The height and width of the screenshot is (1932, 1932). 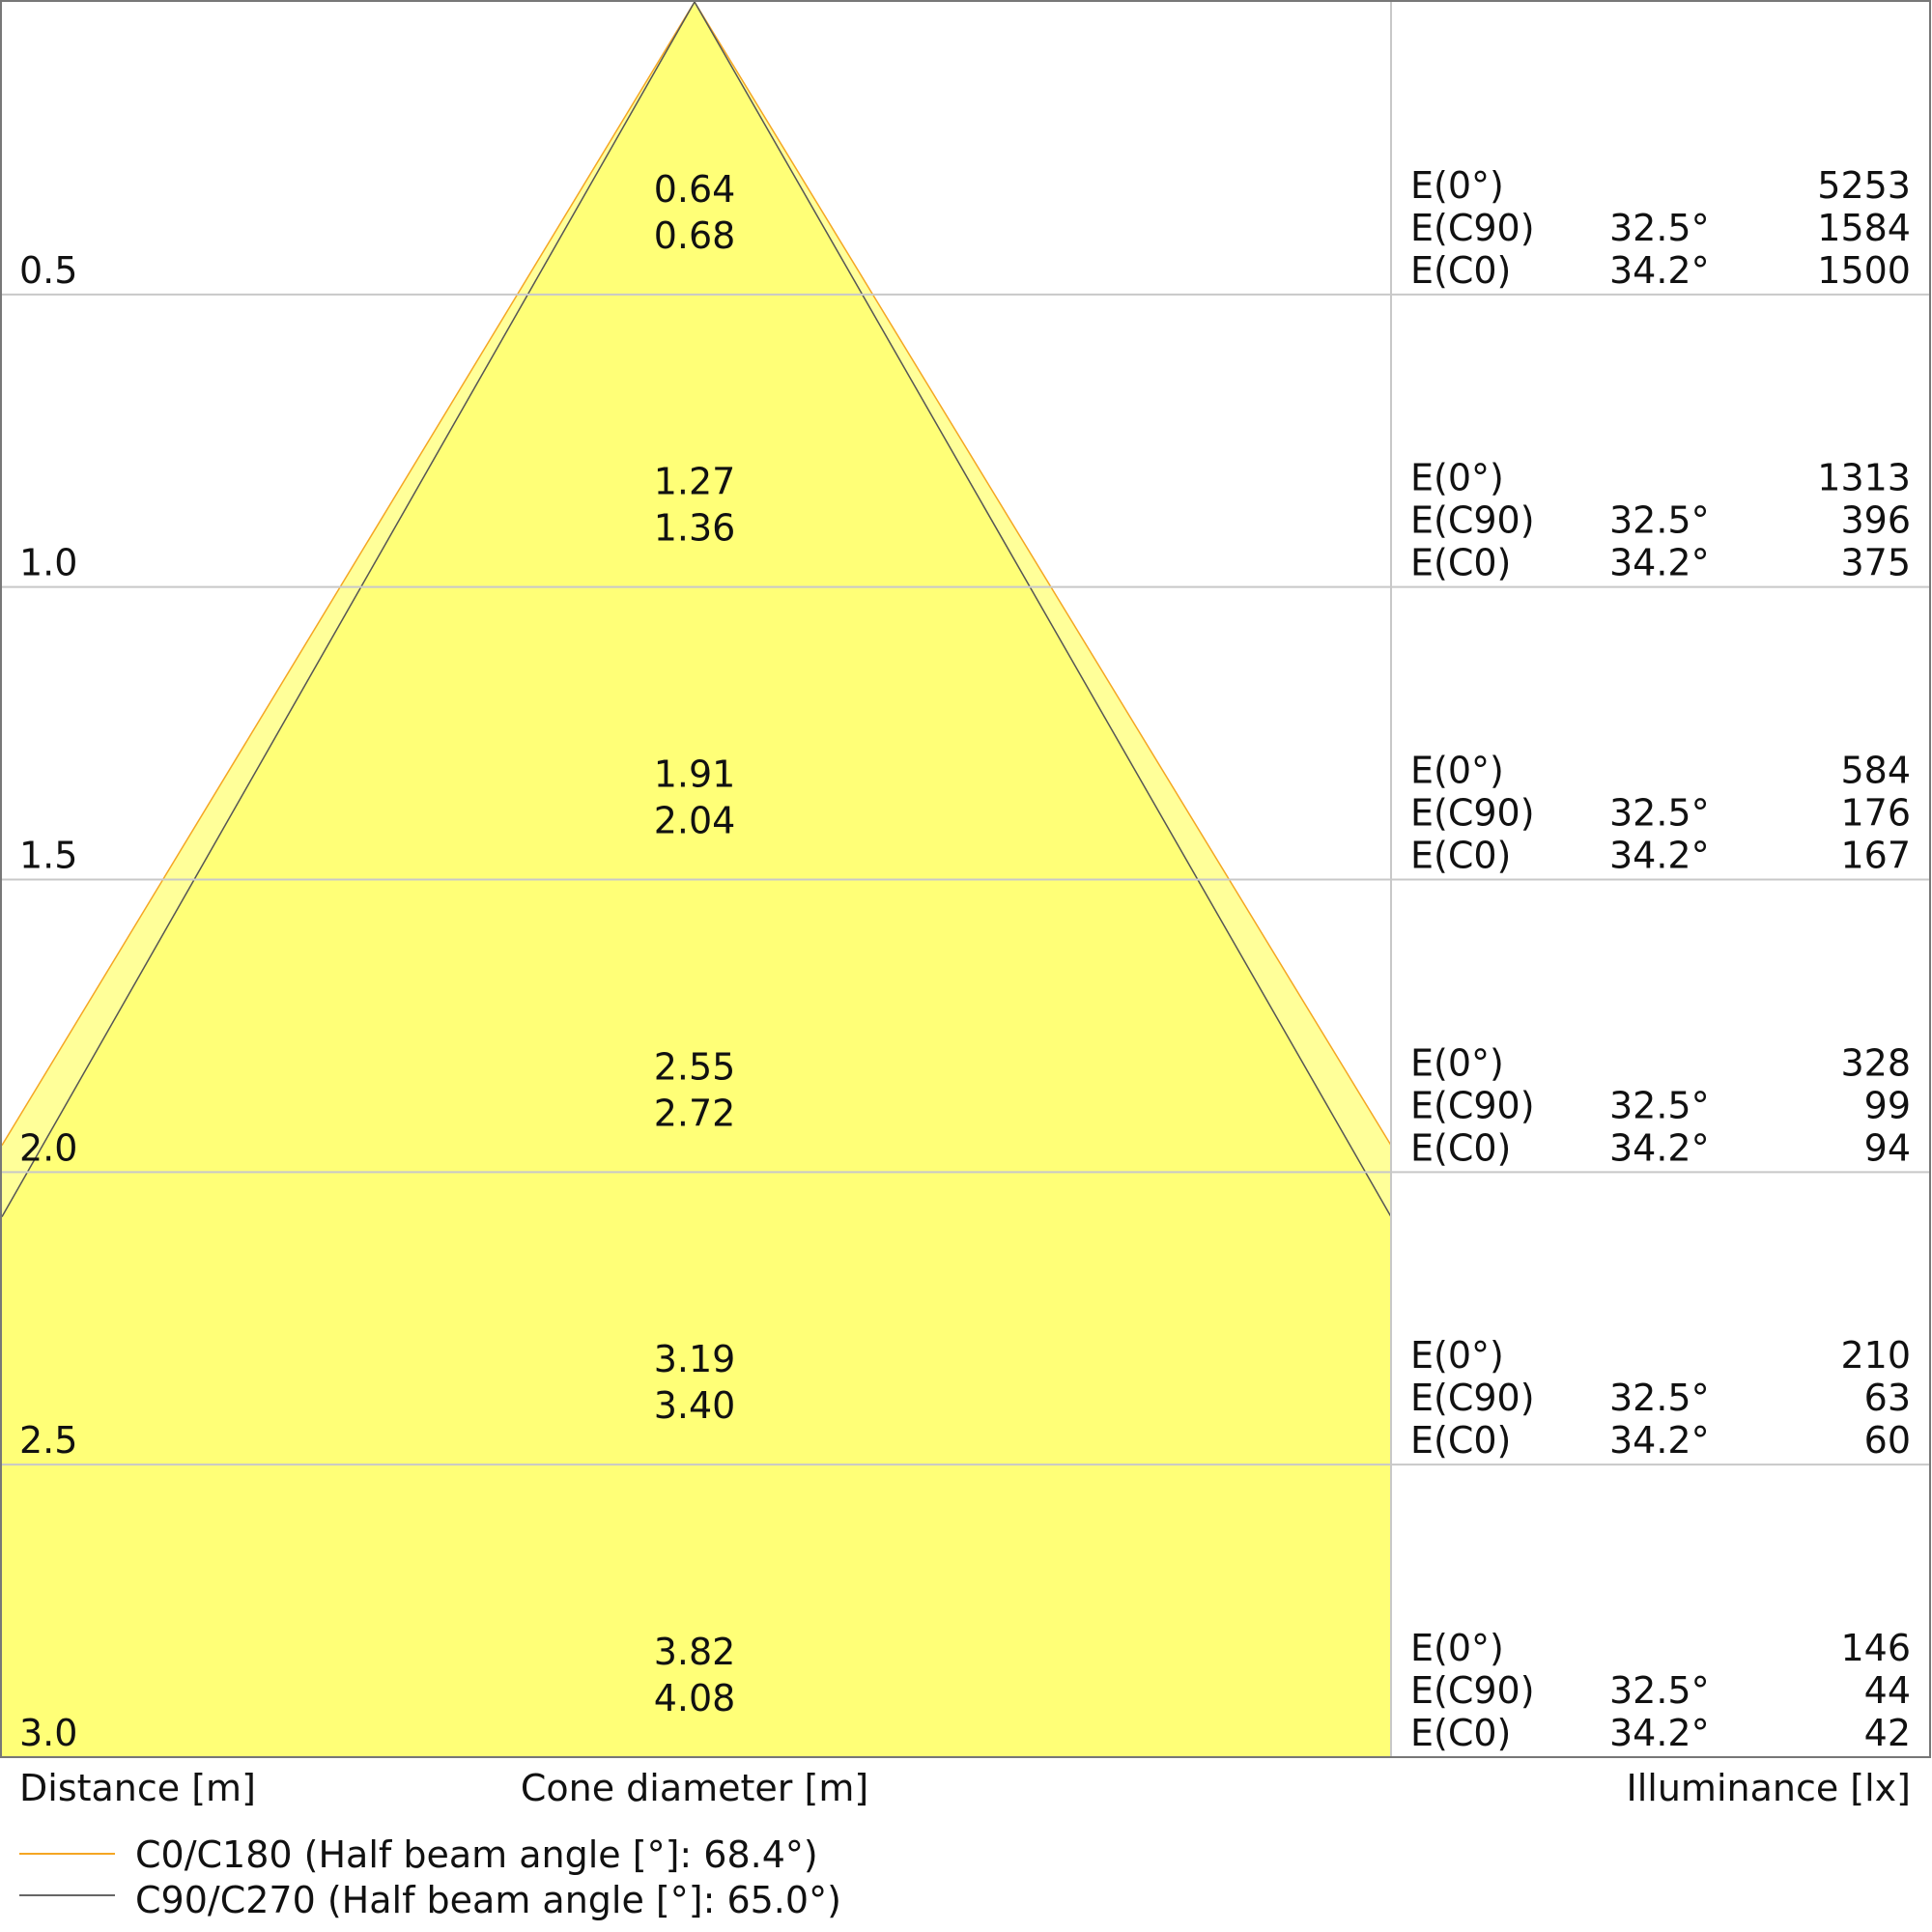 I want to click on cone-diameter-c90: 1.27, so click(x=695, y=482).